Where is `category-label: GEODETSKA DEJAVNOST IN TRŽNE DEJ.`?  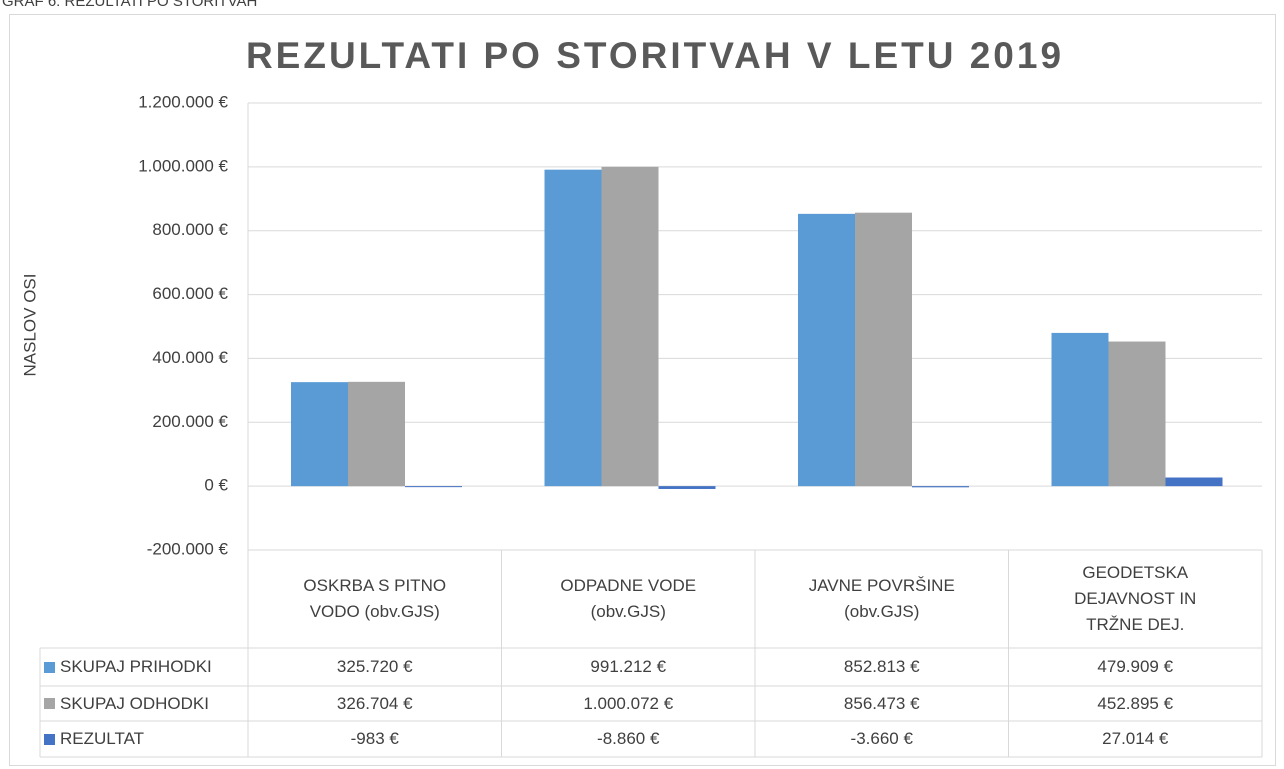 category-label: GEODETSKA DEJAVNOST IN TRŽNE DEJ. is located at coordinates (1135, 598).